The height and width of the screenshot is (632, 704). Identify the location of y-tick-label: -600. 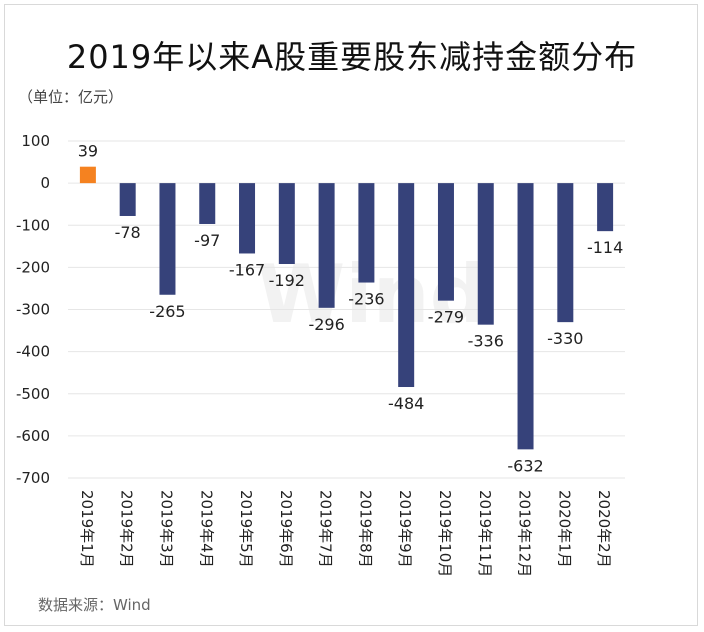
(33, 436).